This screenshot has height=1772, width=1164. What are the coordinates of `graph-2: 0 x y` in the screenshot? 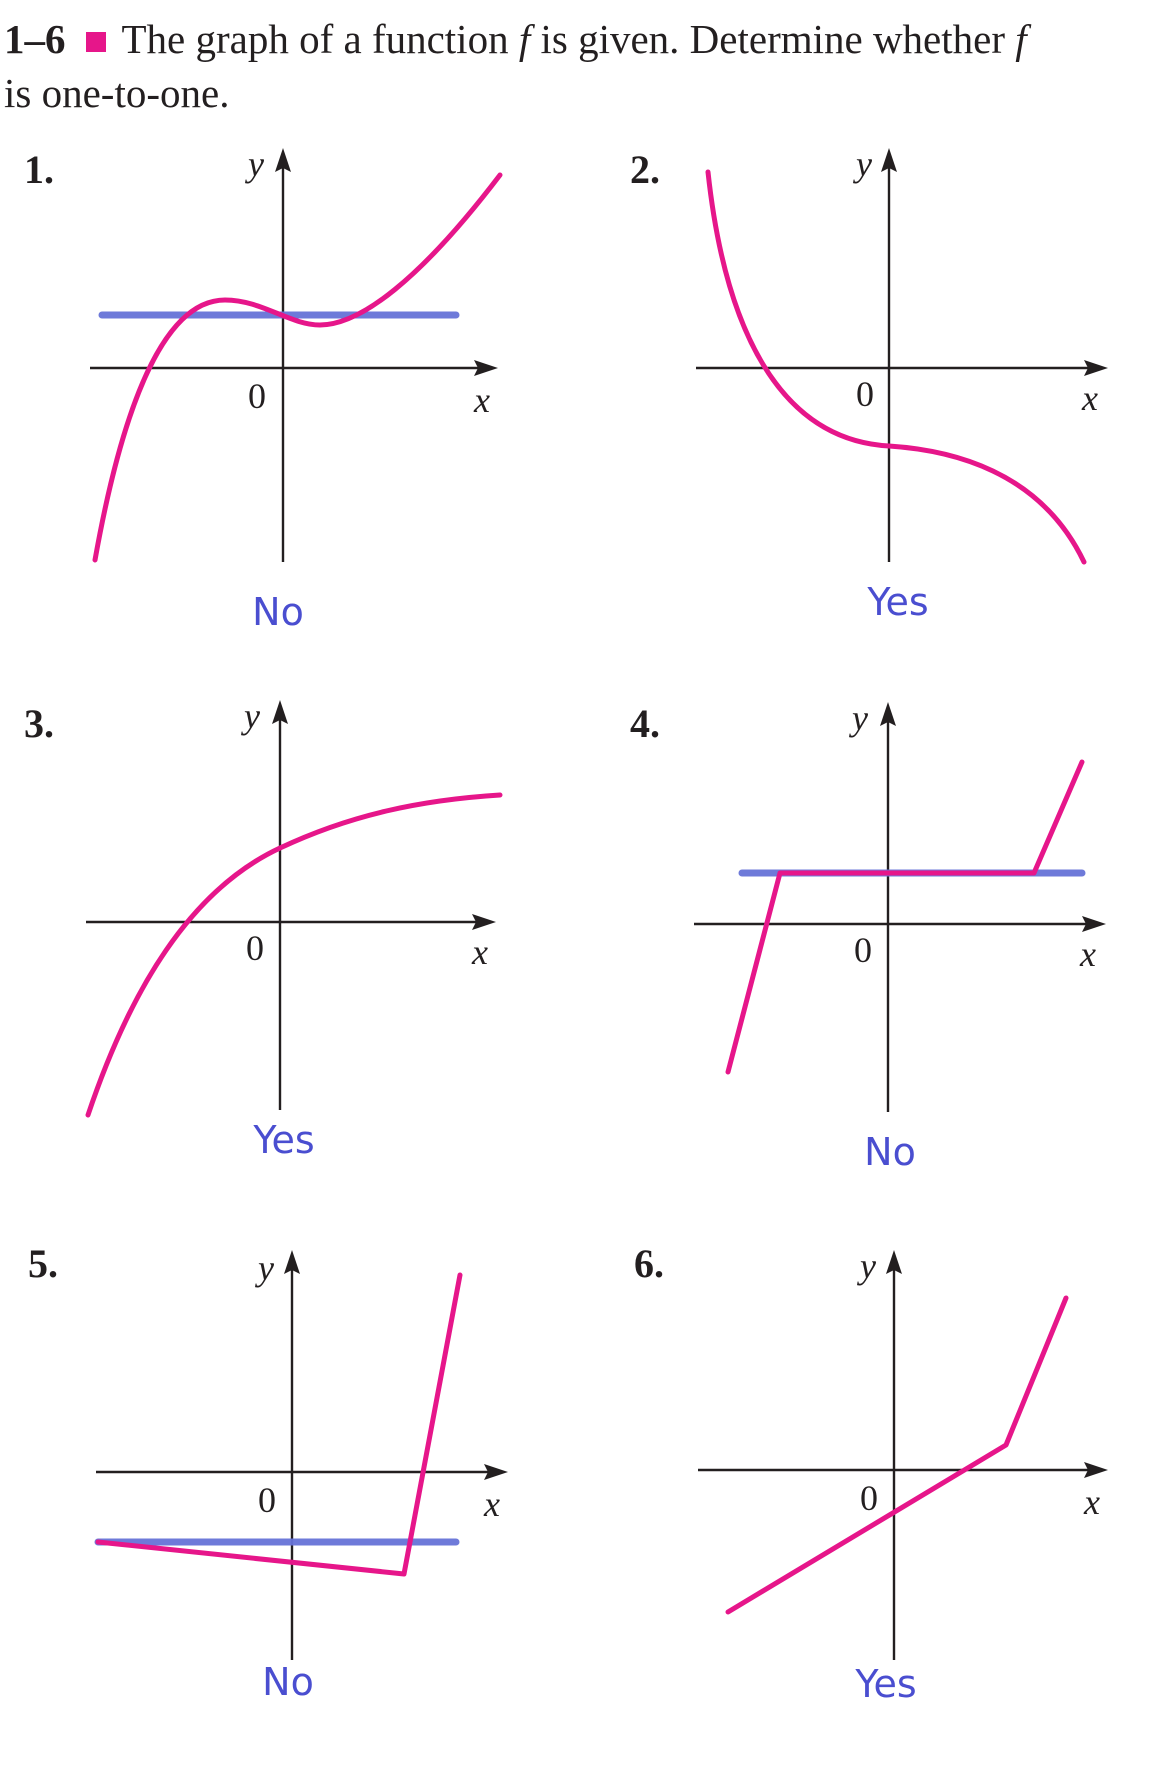 It's located at (902, 354).